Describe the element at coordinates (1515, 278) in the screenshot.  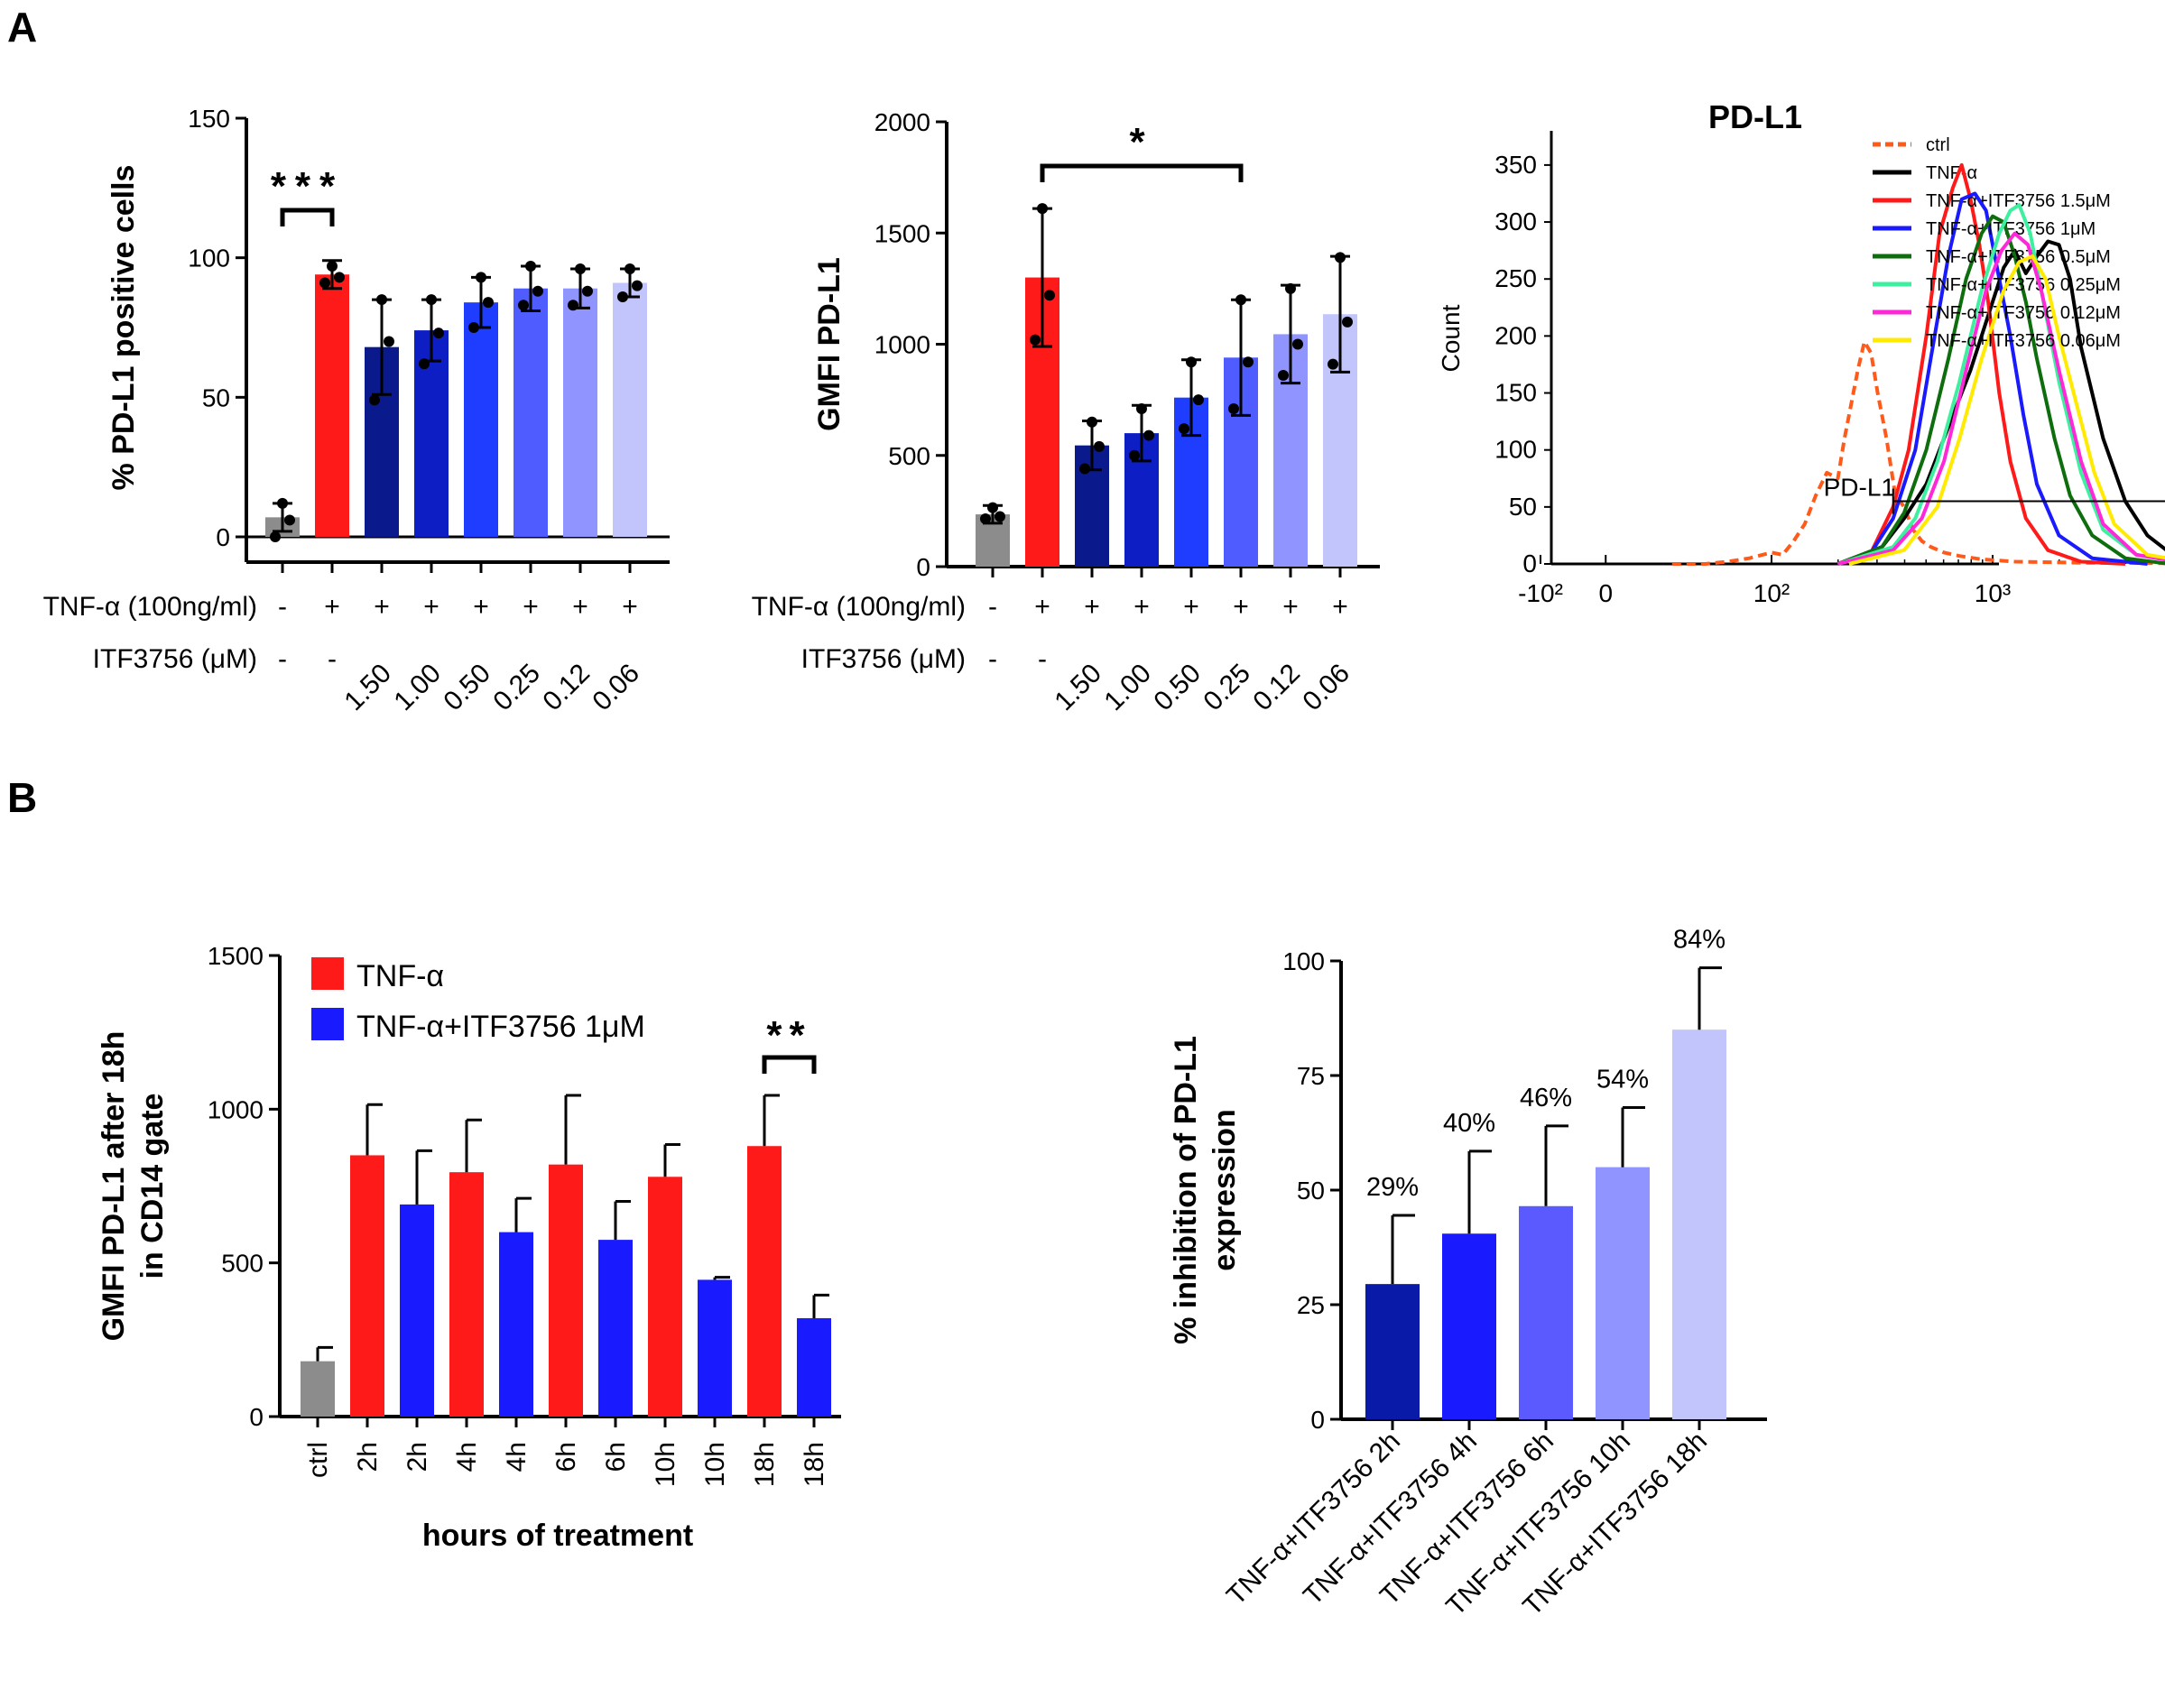
I see `y-tick-label: 250` at that location.